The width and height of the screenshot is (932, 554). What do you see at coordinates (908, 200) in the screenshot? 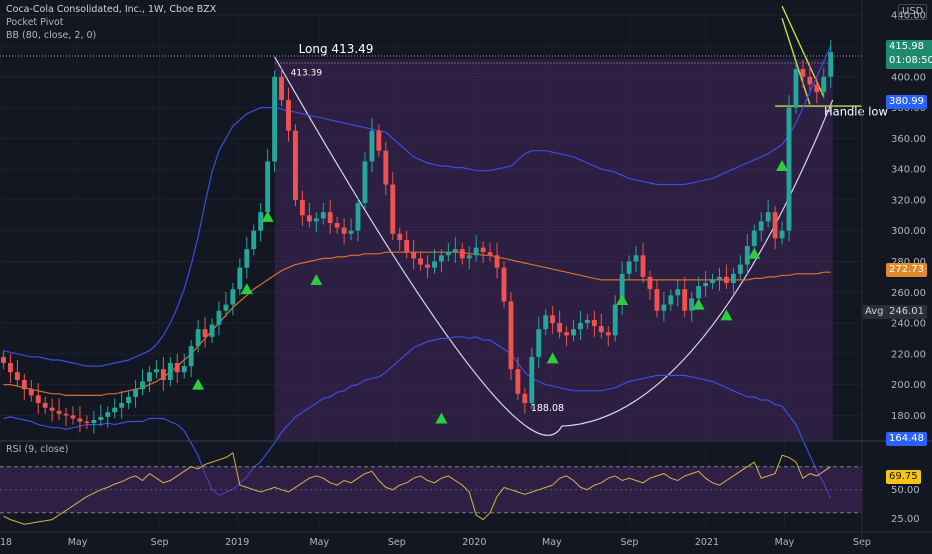
I see `y-tick-label: 320.00` at bounding box center [908, 200].